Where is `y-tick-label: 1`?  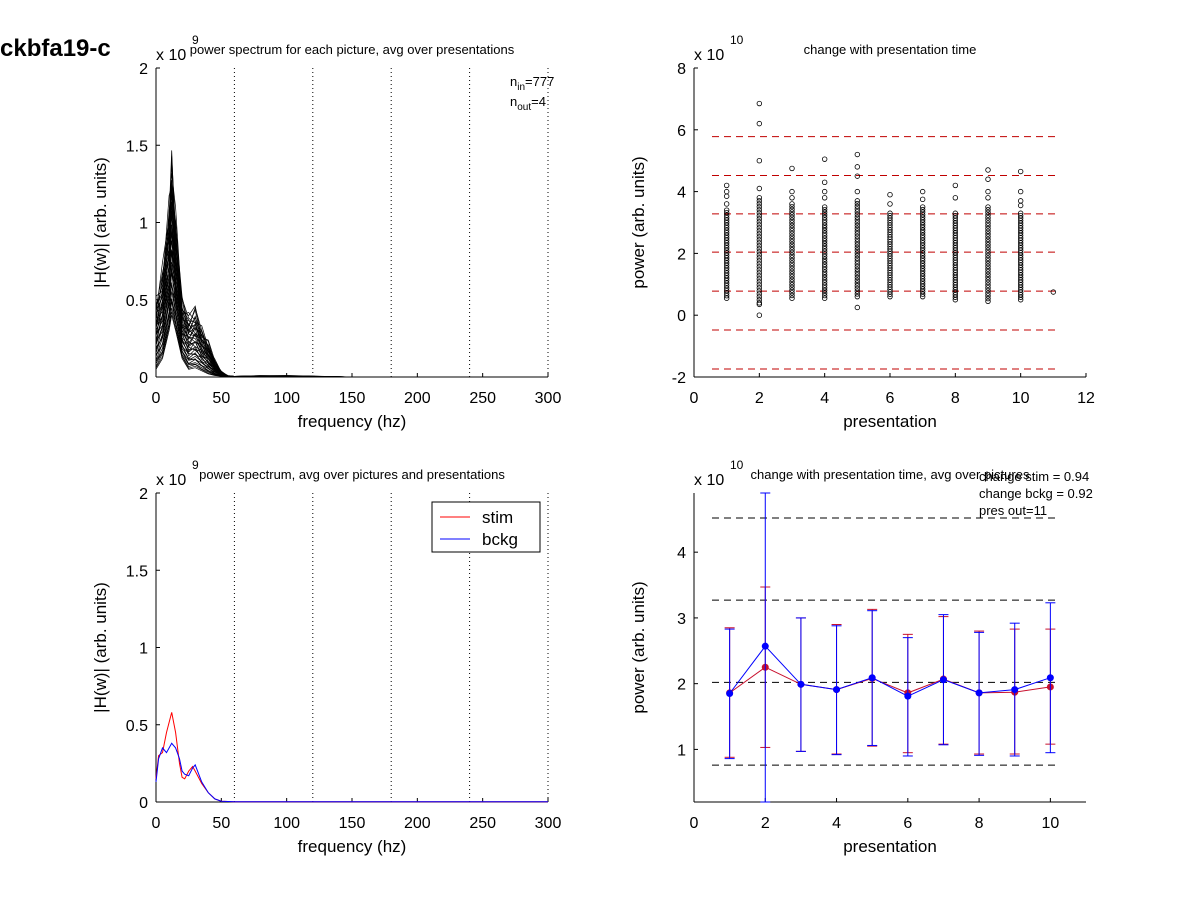
y-tick-label: 1 is located at coordinates (143, 224).